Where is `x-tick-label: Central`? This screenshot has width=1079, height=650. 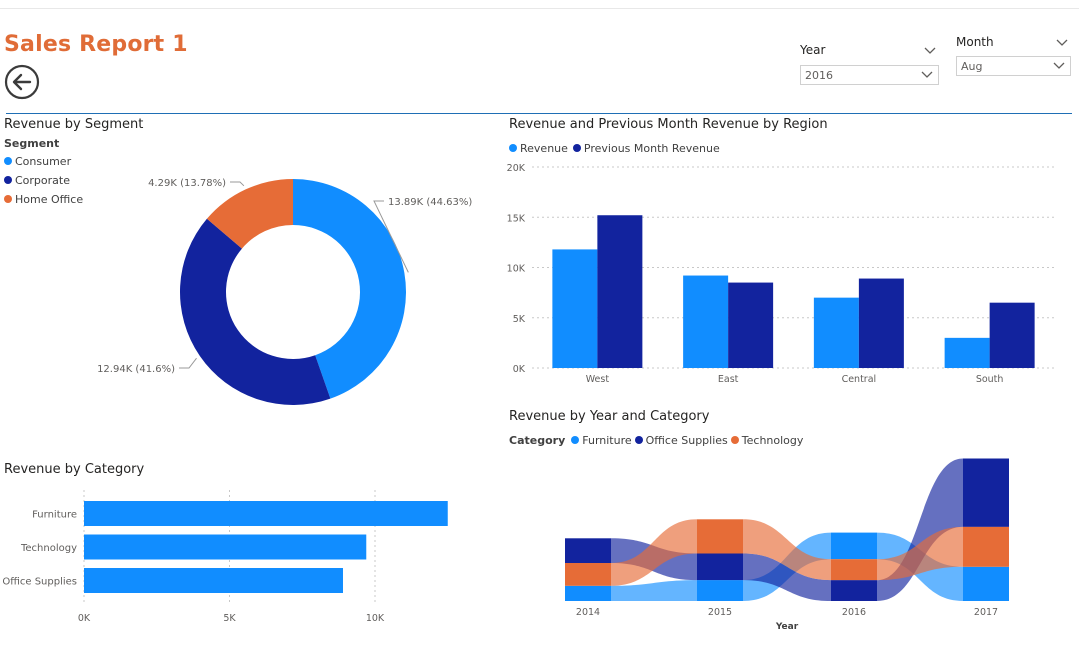
x-tick-label: Central is located at coordinates (859, 379).